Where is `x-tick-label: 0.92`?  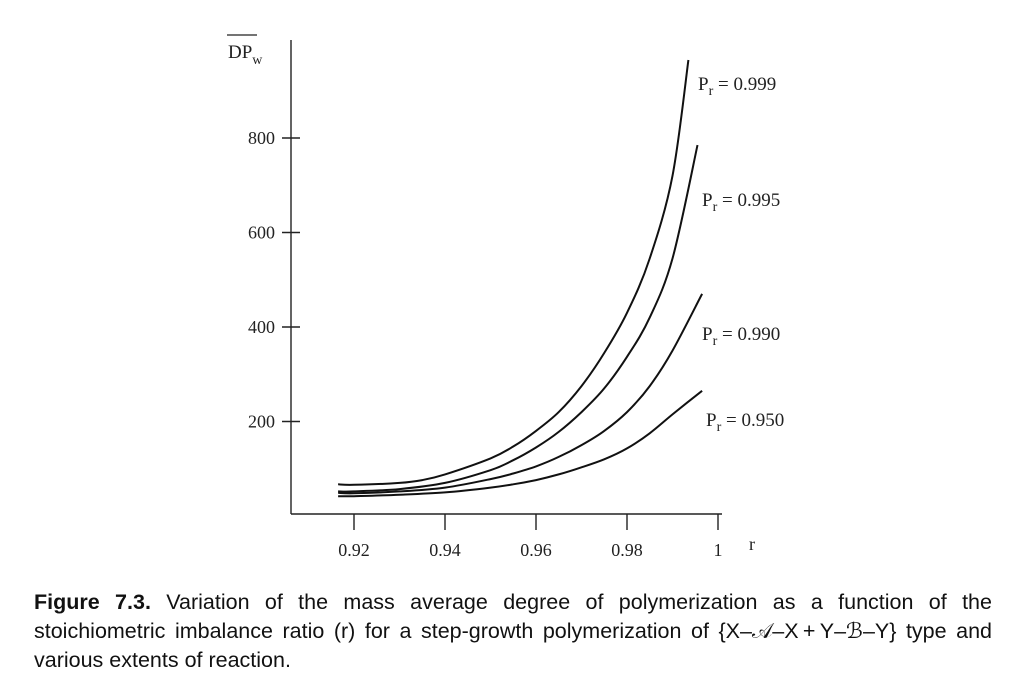
x-tick-label: 0.92 is located at coordinates (354, 550).